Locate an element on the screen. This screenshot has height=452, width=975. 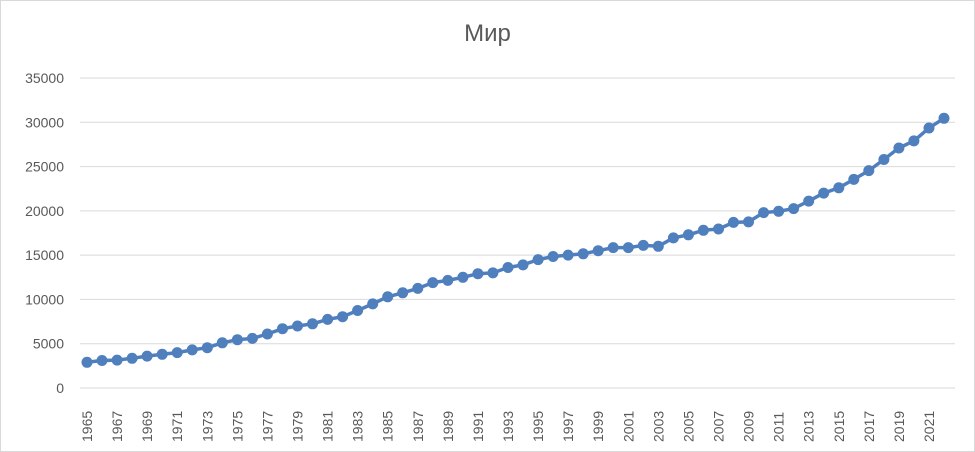
x-tick-label: 1981 is located at coordinates (328, 426).